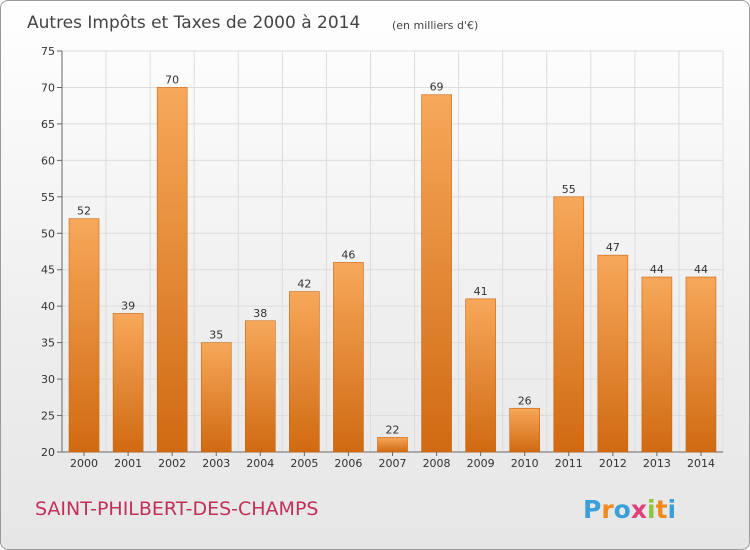 The image size is (750, 550). I want to click on y-tick-label: 25, so click(48, 416).